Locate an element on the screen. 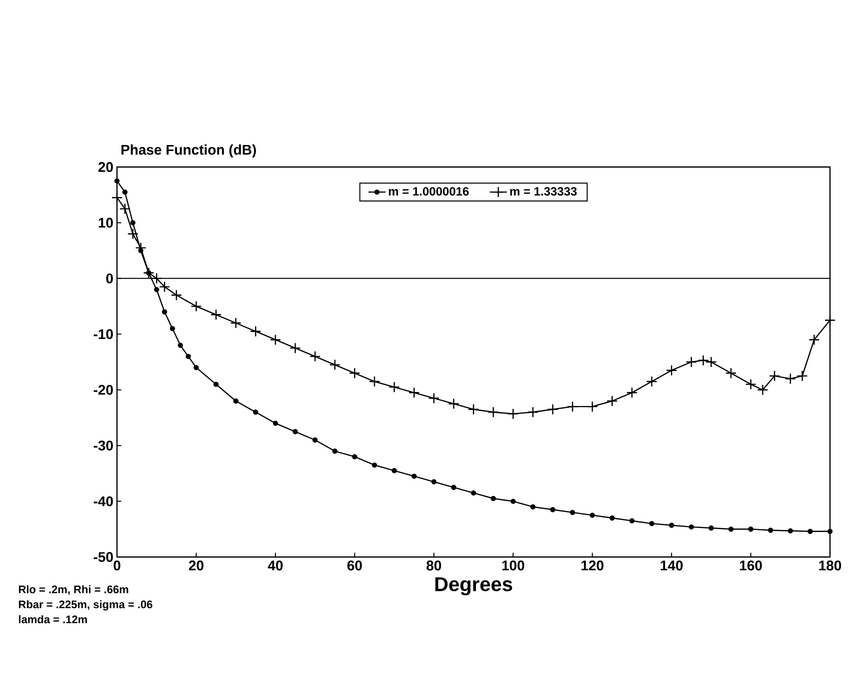 This screenshot has height=673, width=860. x-tick-label: 60 is located at coordinates (354, 565).